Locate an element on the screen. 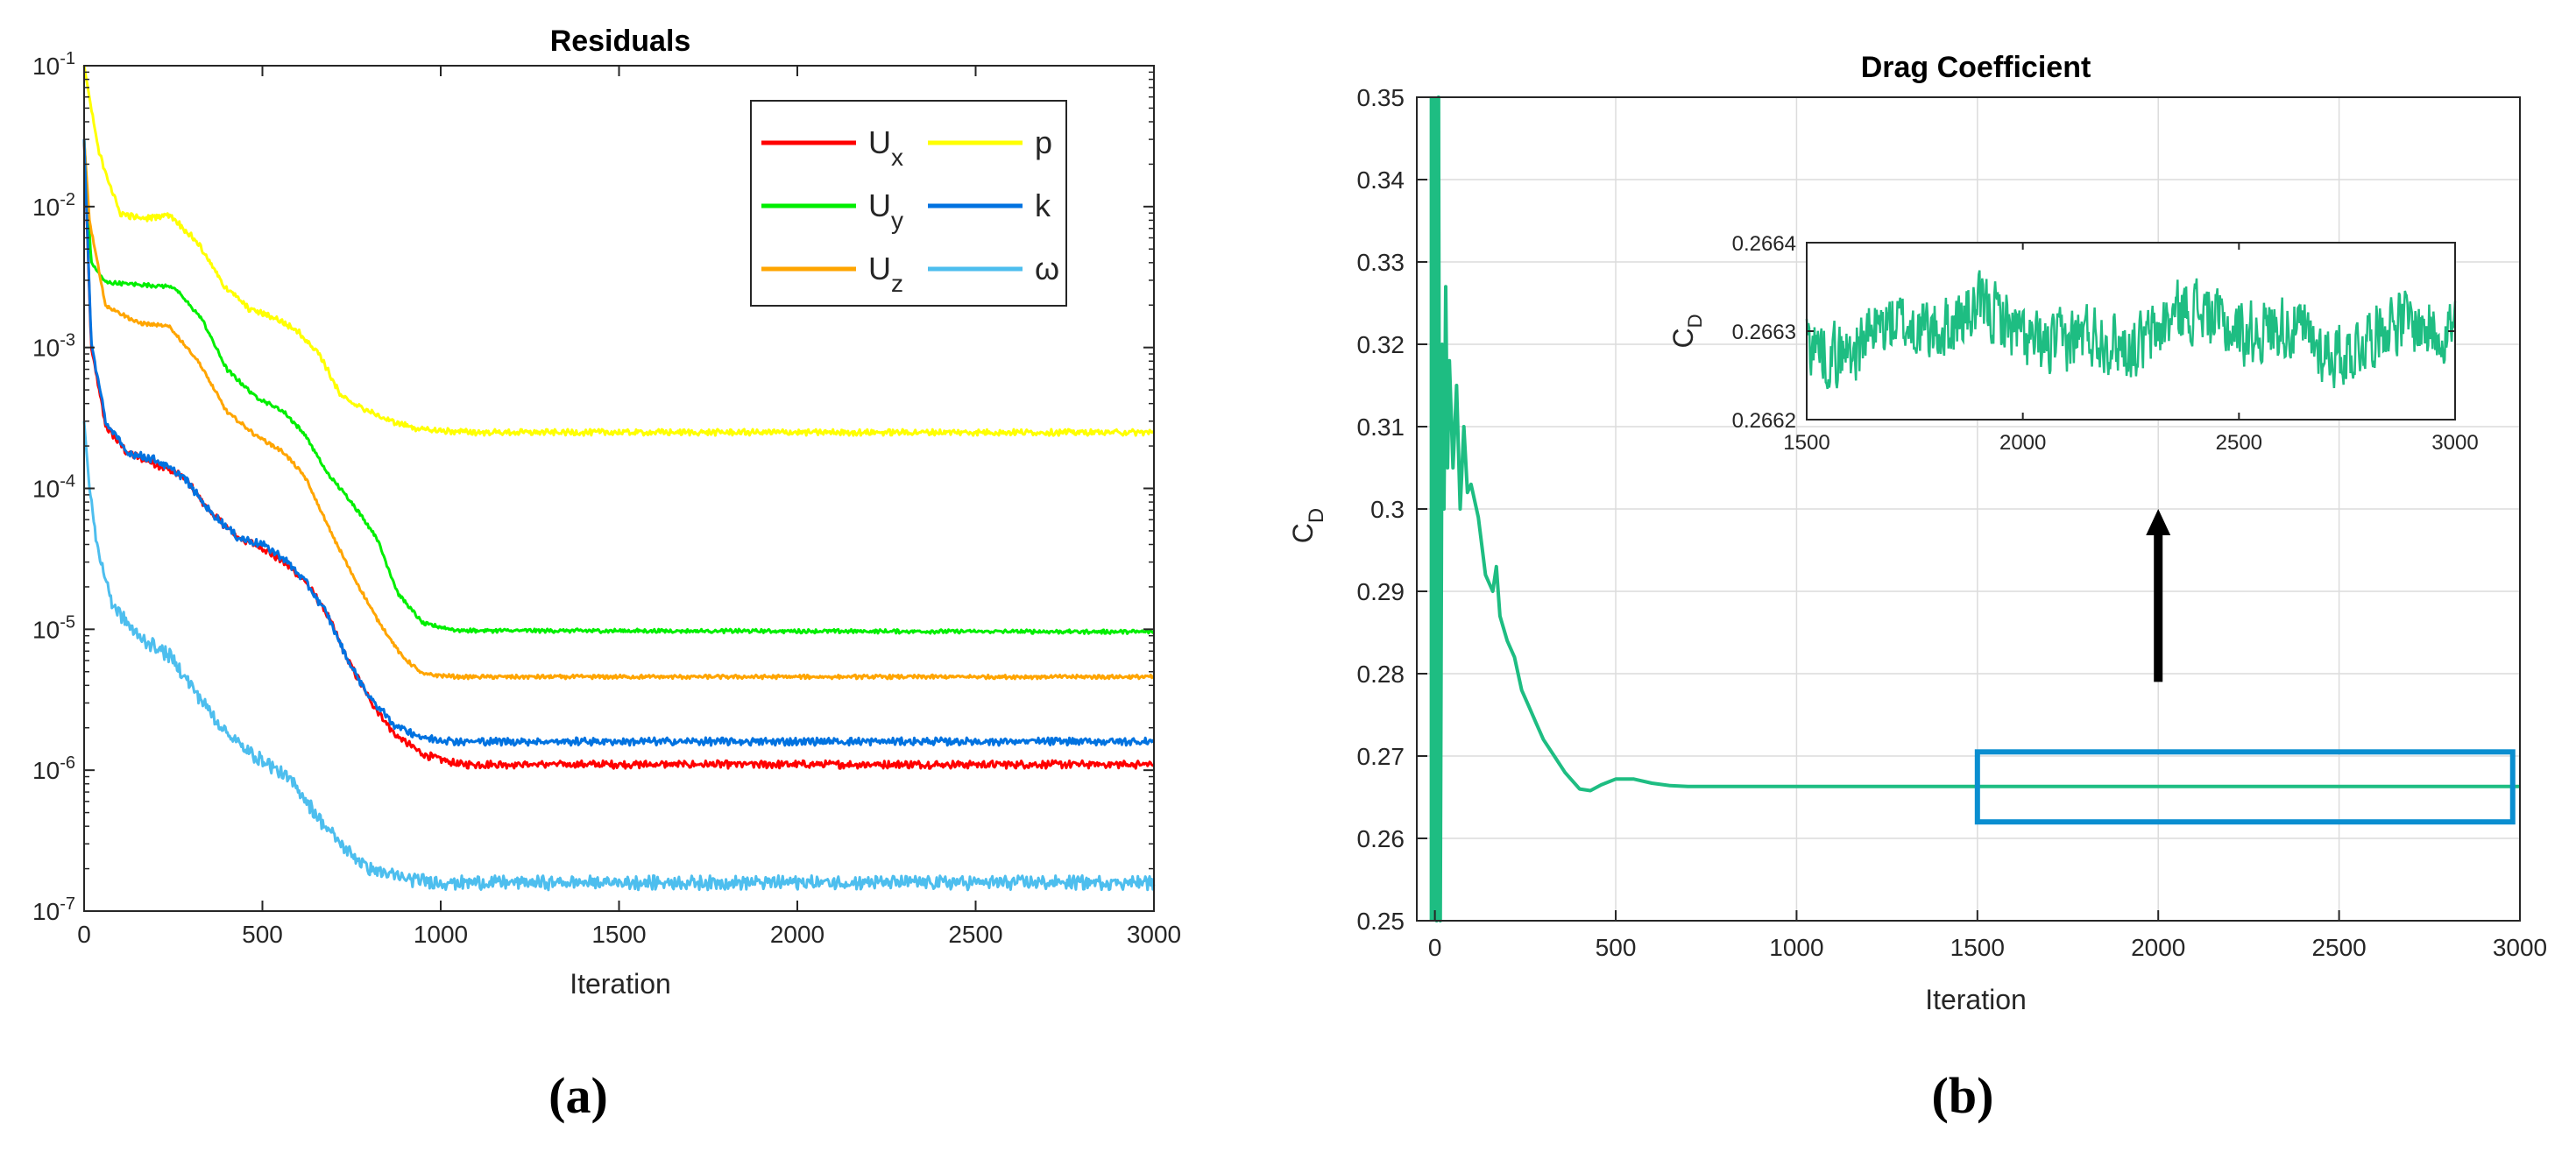 The width and height of the screenshot is (2576, 1152). inset-y-tick-label: 0.2664 is located at coordinates (1764, 244).